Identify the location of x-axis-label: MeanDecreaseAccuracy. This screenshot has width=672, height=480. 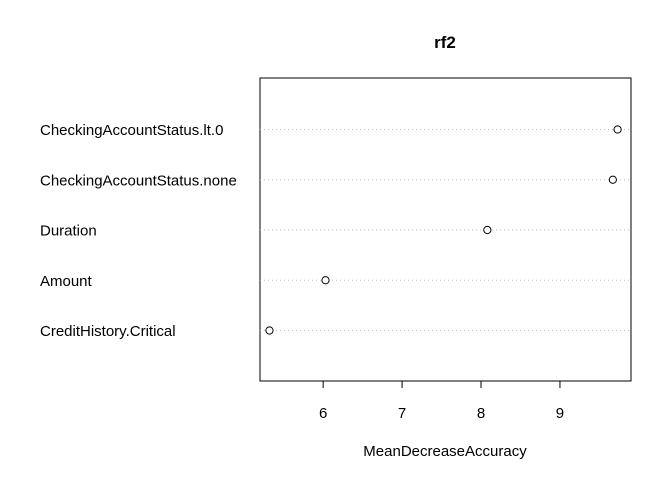
(445, 451).